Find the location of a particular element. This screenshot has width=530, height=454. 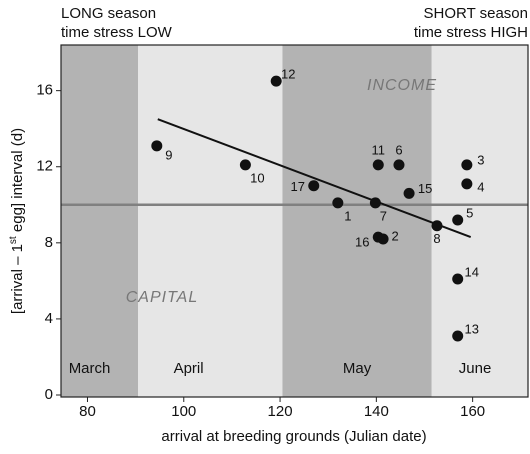

point-label: 15 is located at coordinates (425, 188).